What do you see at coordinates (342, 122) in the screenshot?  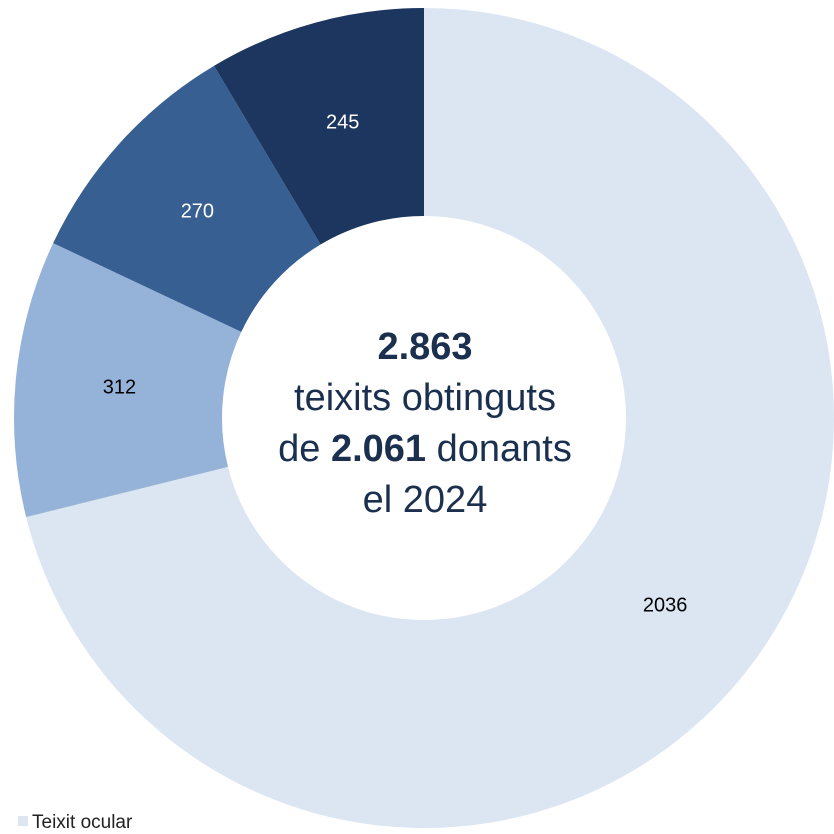 I see `data-label-4: 245` at bounding box center [342, 122].